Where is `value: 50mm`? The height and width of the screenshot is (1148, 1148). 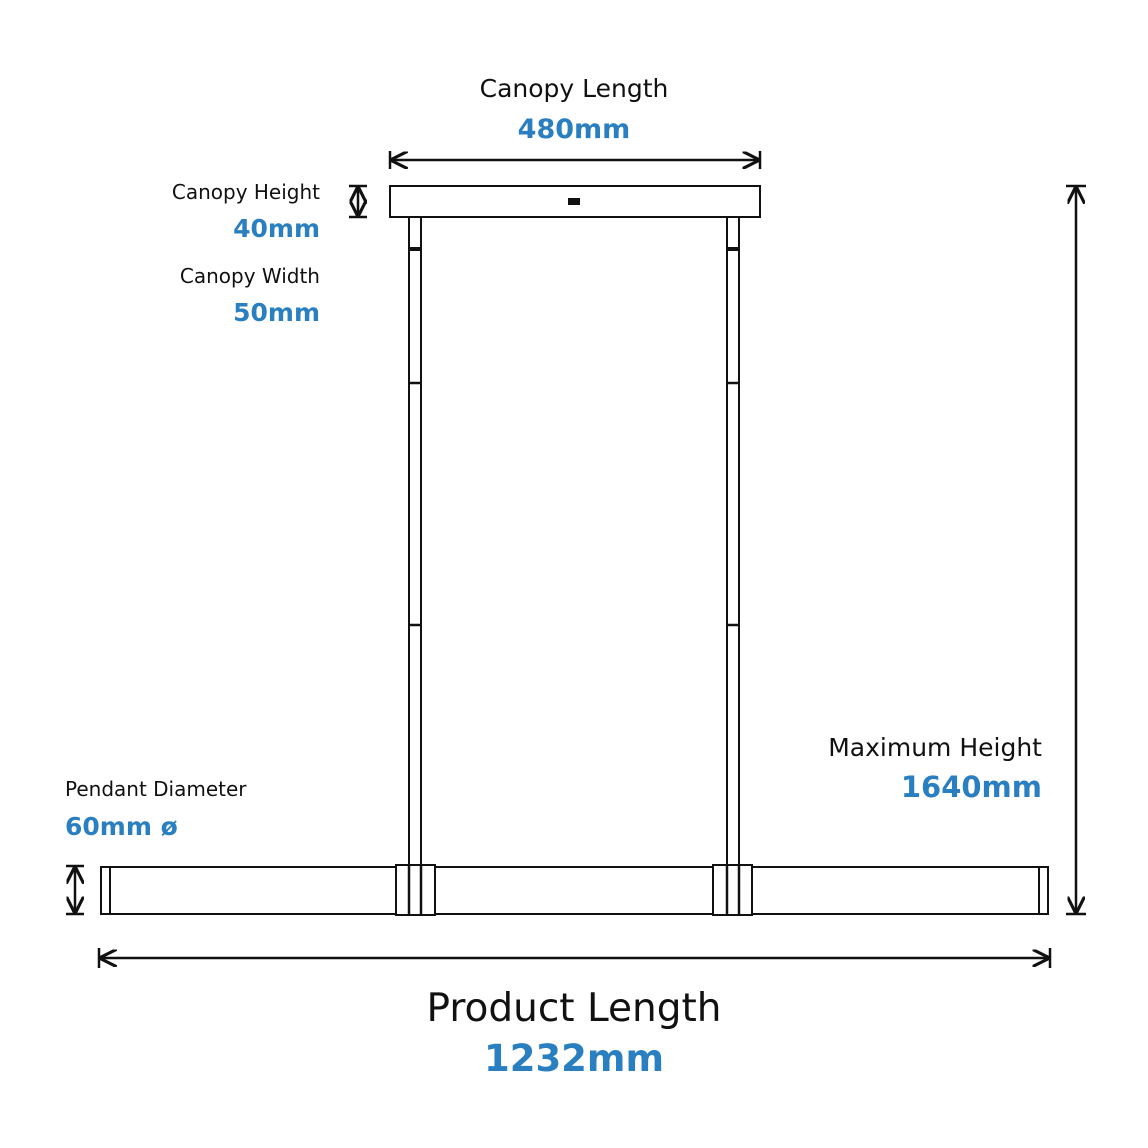 value: 50mm is located at coordinates (276, 312).